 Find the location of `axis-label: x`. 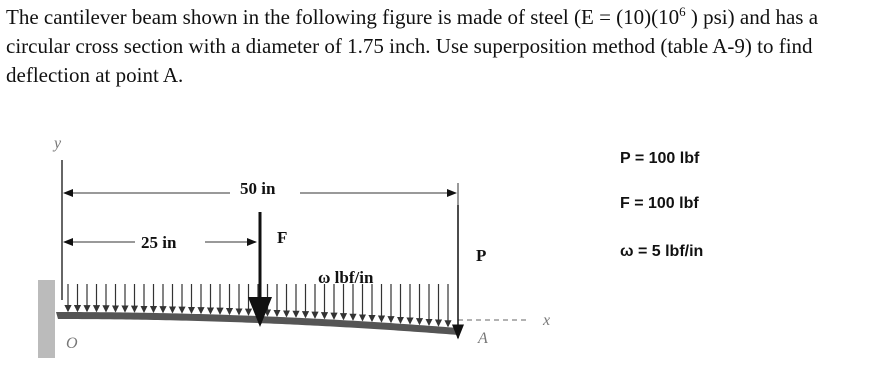

axis-label: x is located at coordinates (546, 320).